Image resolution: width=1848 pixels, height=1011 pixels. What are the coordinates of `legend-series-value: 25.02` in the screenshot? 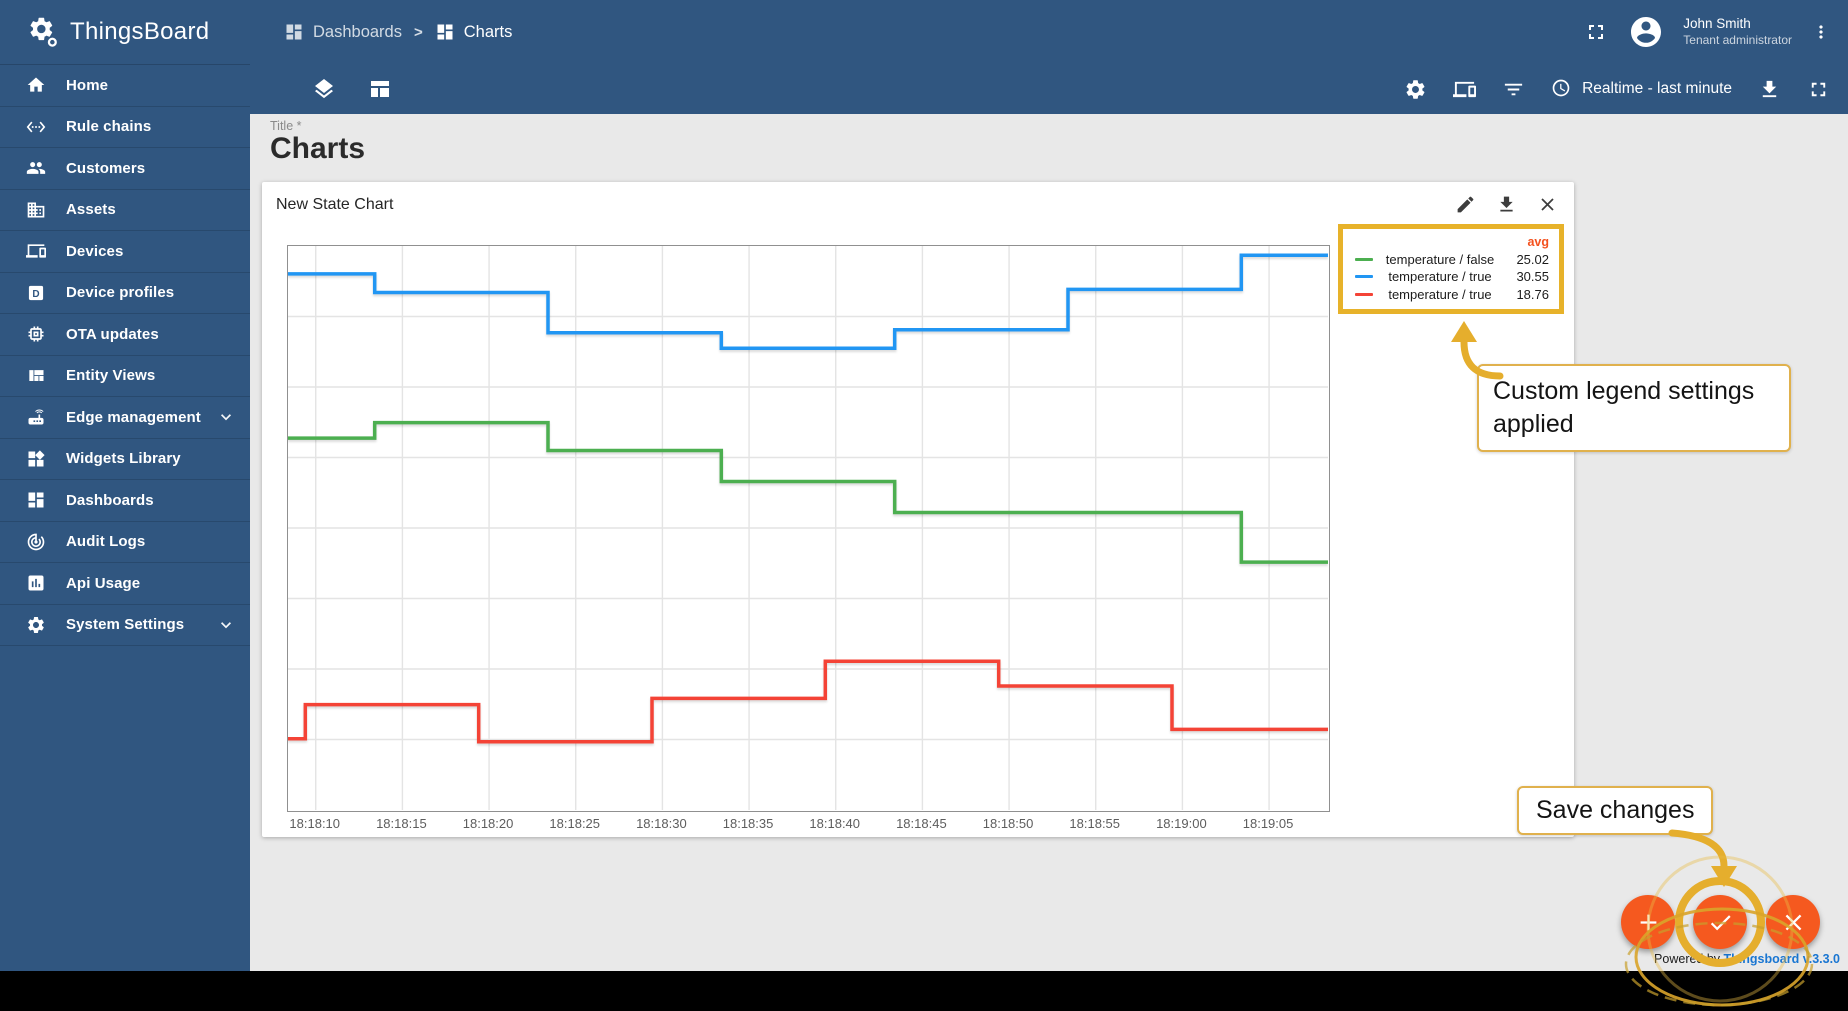 It's located at (1532, 259).